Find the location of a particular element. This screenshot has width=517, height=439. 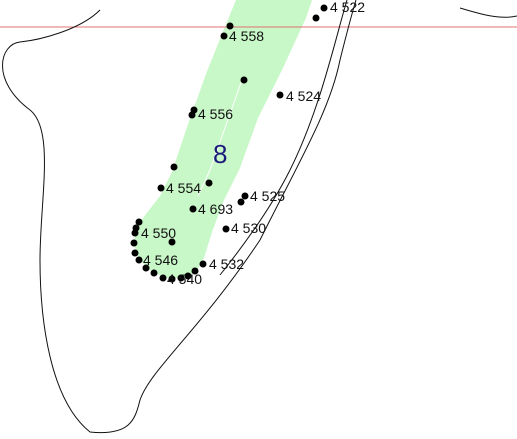

point-label-4540: 4 540 is located at coordinates (184, 279).